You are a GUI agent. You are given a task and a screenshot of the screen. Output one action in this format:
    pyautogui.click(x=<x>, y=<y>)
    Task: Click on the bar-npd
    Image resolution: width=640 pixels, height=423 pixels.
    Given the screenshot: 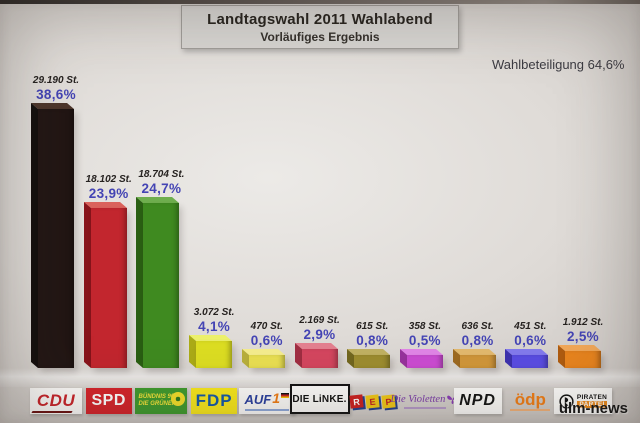 What is the action you would take?
    pyautogui.click(x=474, y=358)
    